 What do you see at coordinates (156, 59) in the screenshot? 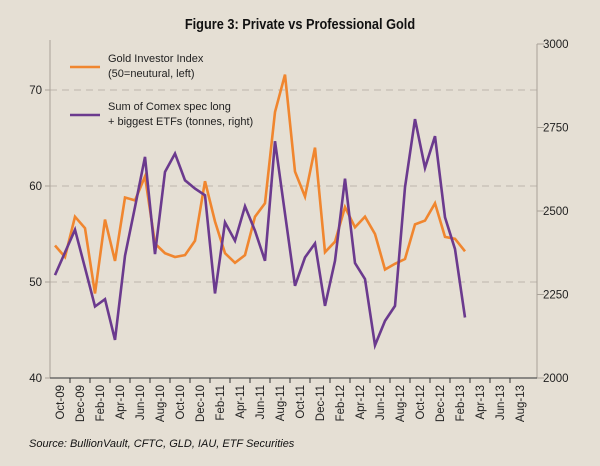
I see `legend-label: Gold Investor Index` at bounding box center [156, 59].